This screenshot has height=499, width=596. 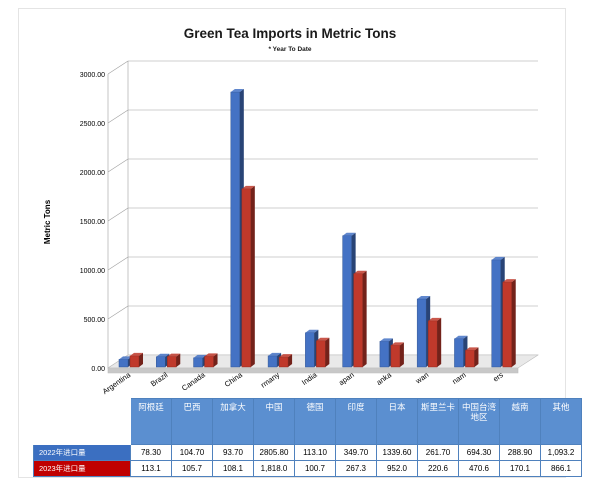 What do you see at coordinates (192, 452) in the screenshot?
I see `table-cell: 104.70` at bounding box center [192, 452].